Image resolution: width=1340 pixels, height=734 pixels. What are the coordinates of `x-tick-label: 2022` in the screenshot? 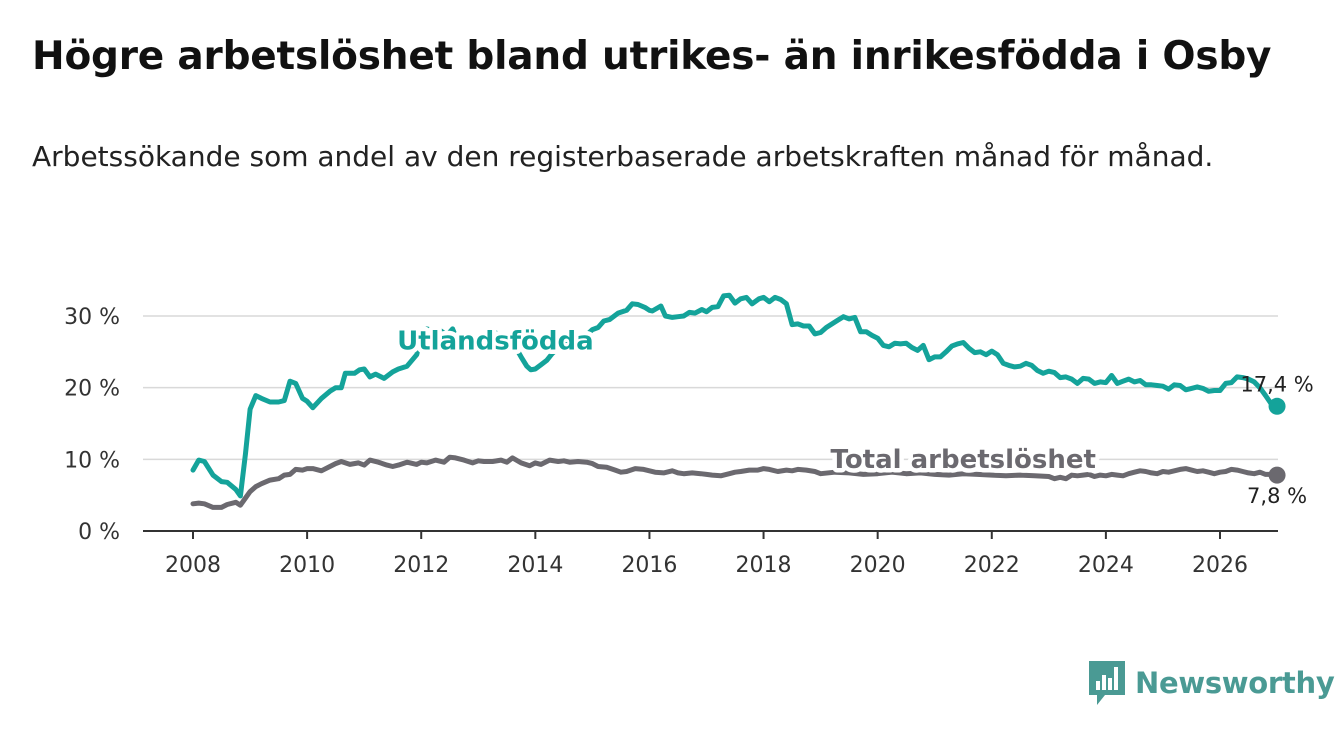 It's located at (992, 565).